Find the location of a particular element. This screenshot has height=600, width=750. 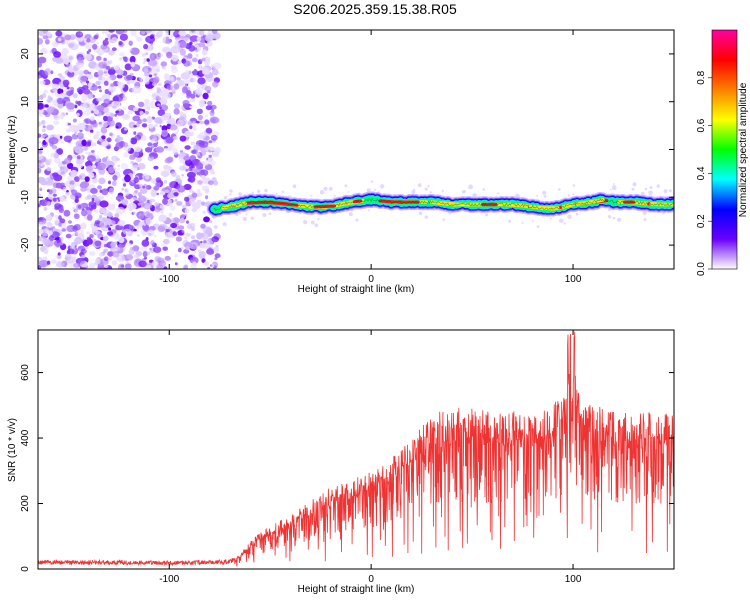

x-tick-label: 0 is located at coordinates (371, 279).